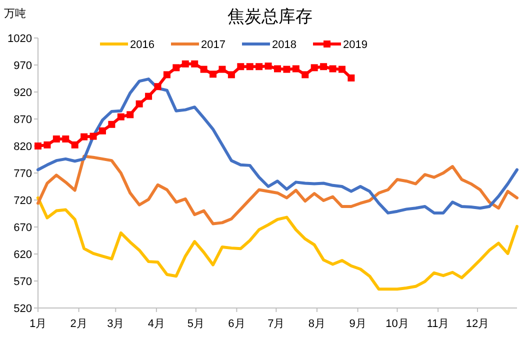 The height and width of the screenshot is (347, 525). I want to click on x-tick-label: 9月, so click(357, 324).